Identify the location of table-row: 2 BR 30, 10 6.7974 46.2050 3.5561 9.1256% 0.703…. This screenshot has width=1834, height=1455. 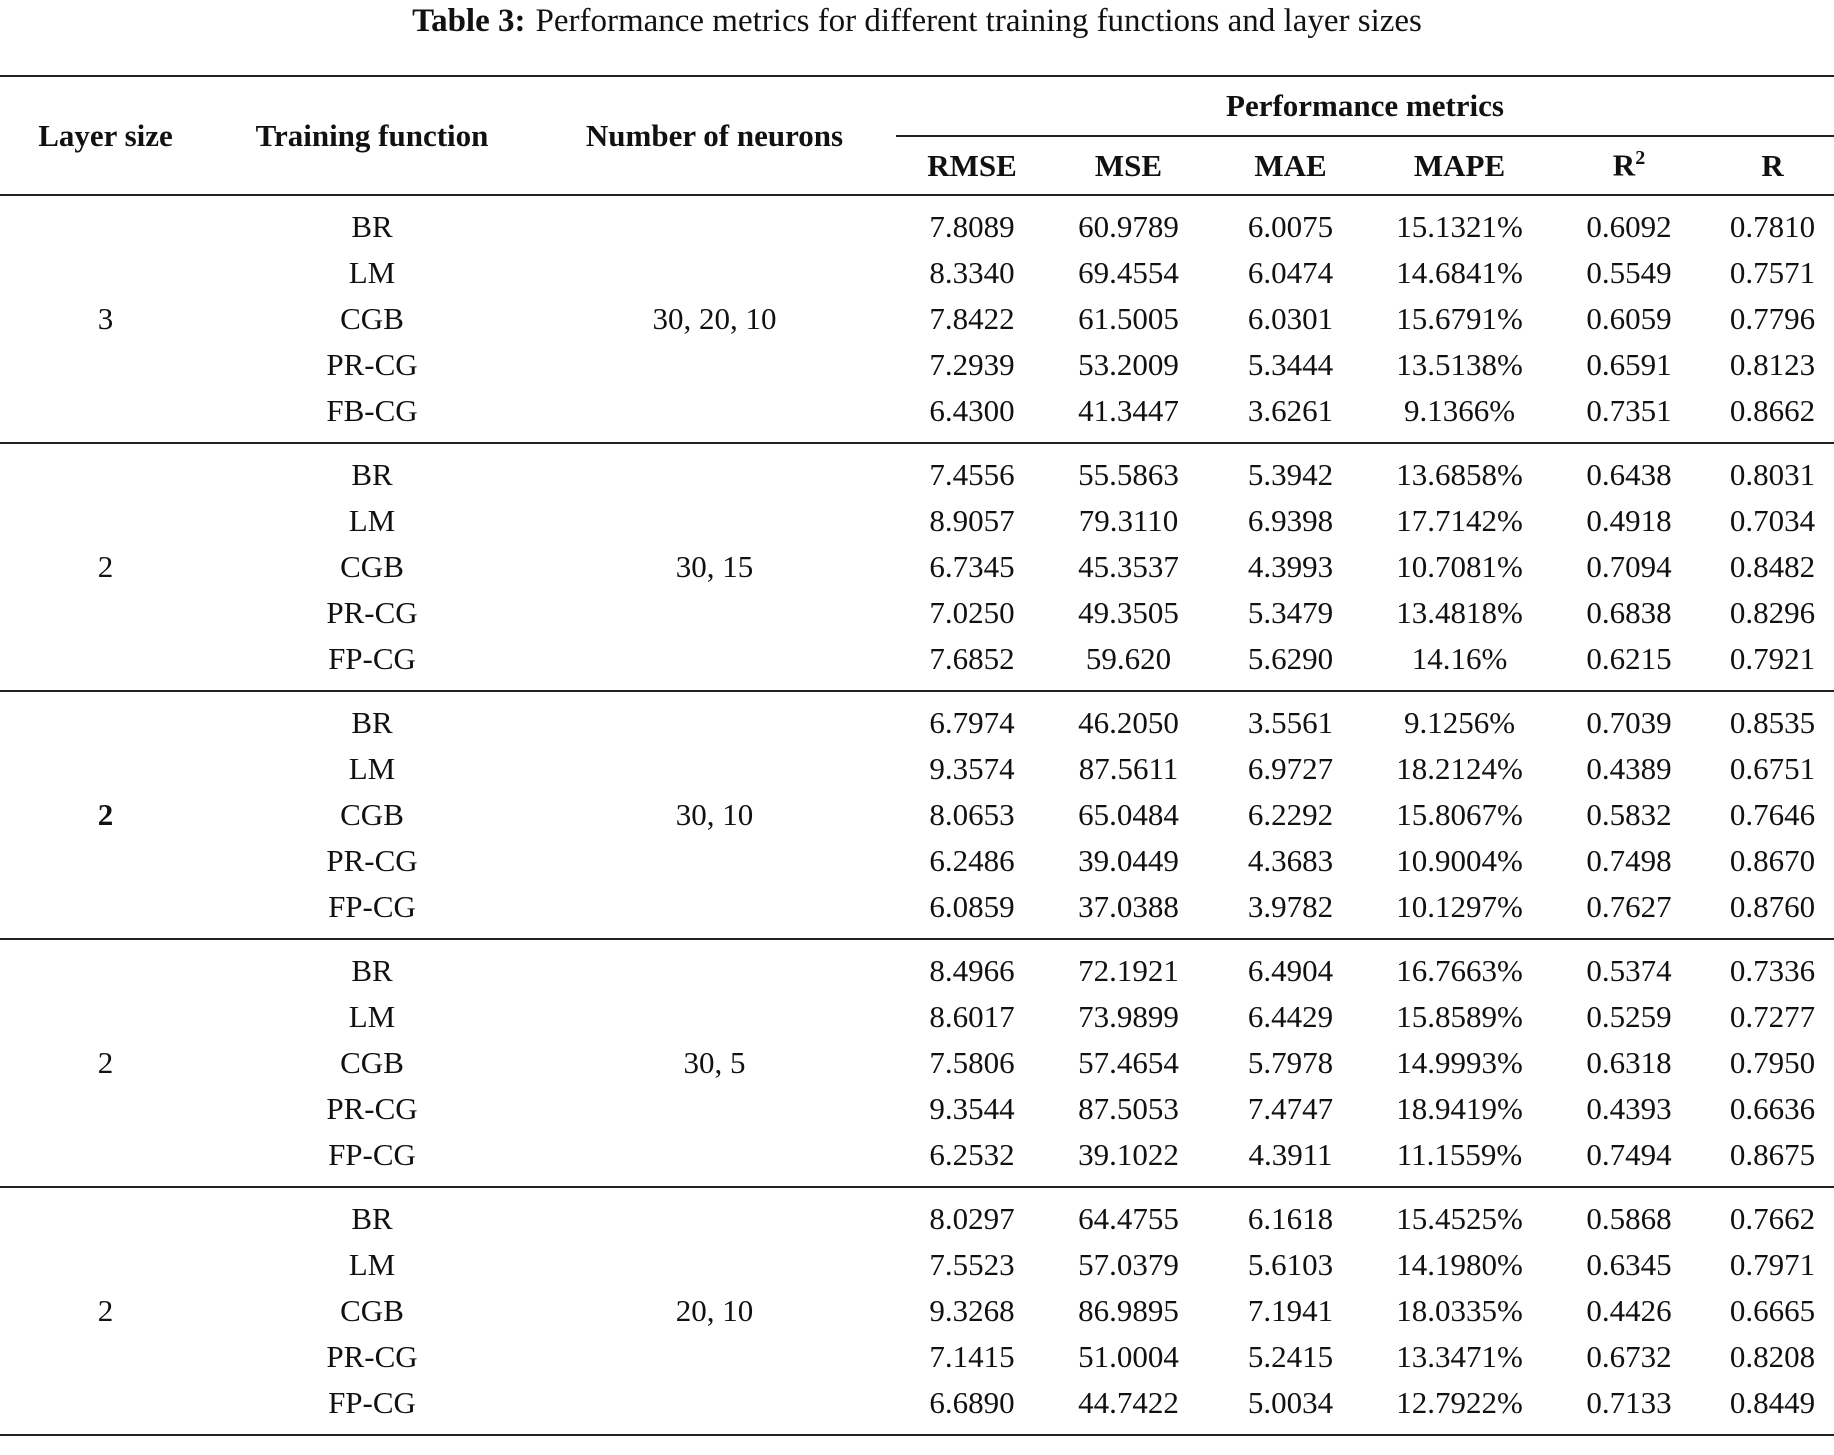
(917, 761).